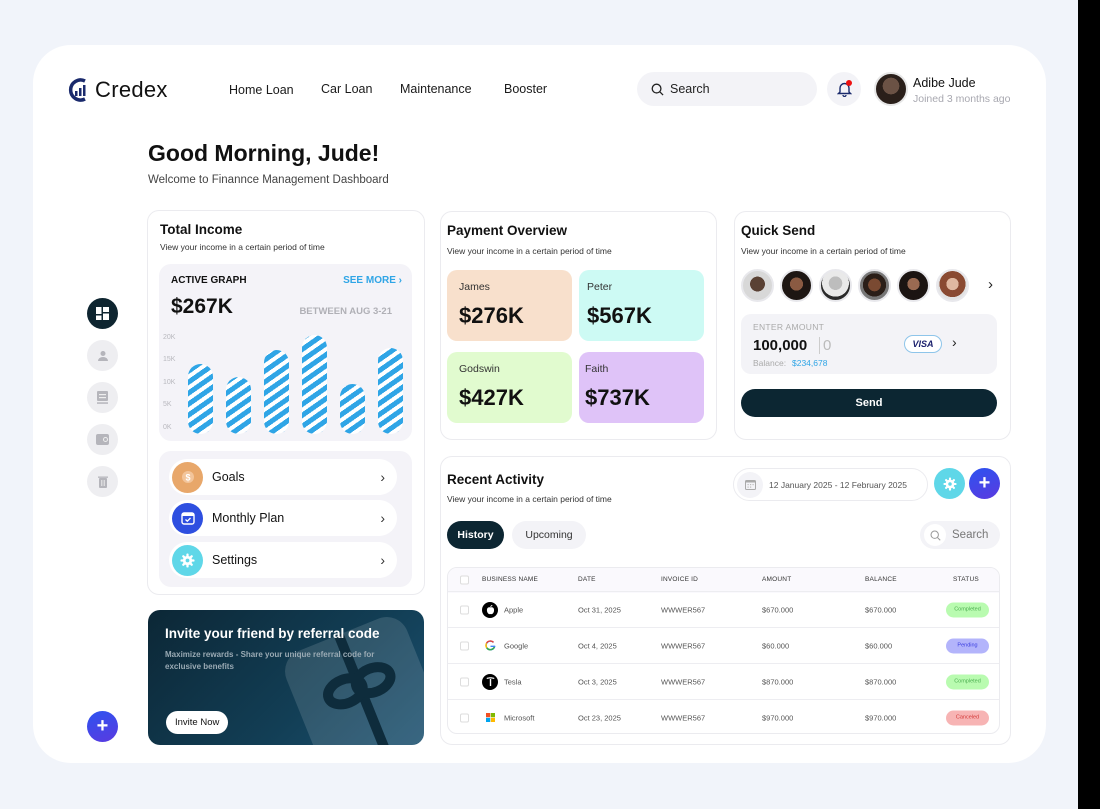 The width and height of the screenshot is (1100, 809). I want to click on sidebar-item-trash, so click(102, 481).